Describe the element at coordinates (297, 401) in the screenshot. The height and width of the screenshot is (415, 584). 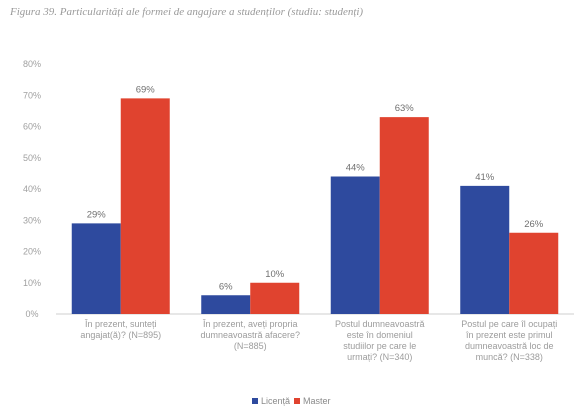
I see `legend-swatch-master` at that location.